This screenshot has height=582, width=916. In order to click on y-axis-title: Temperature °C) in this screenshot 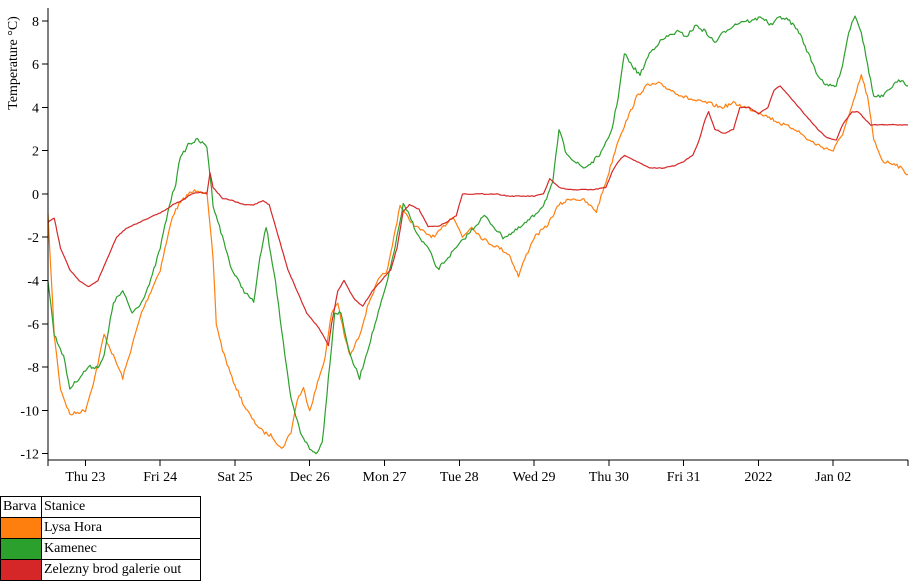, I will do `click(13, 63)`.